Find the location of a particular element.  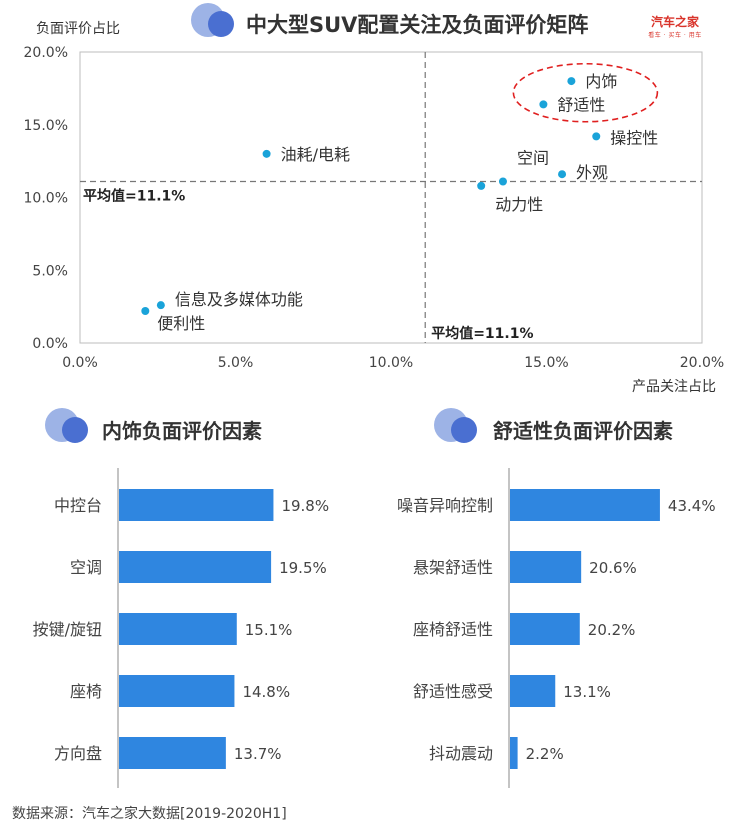

scatter-point-label: 油耗/电耗 is located at coordinates (315, 154).